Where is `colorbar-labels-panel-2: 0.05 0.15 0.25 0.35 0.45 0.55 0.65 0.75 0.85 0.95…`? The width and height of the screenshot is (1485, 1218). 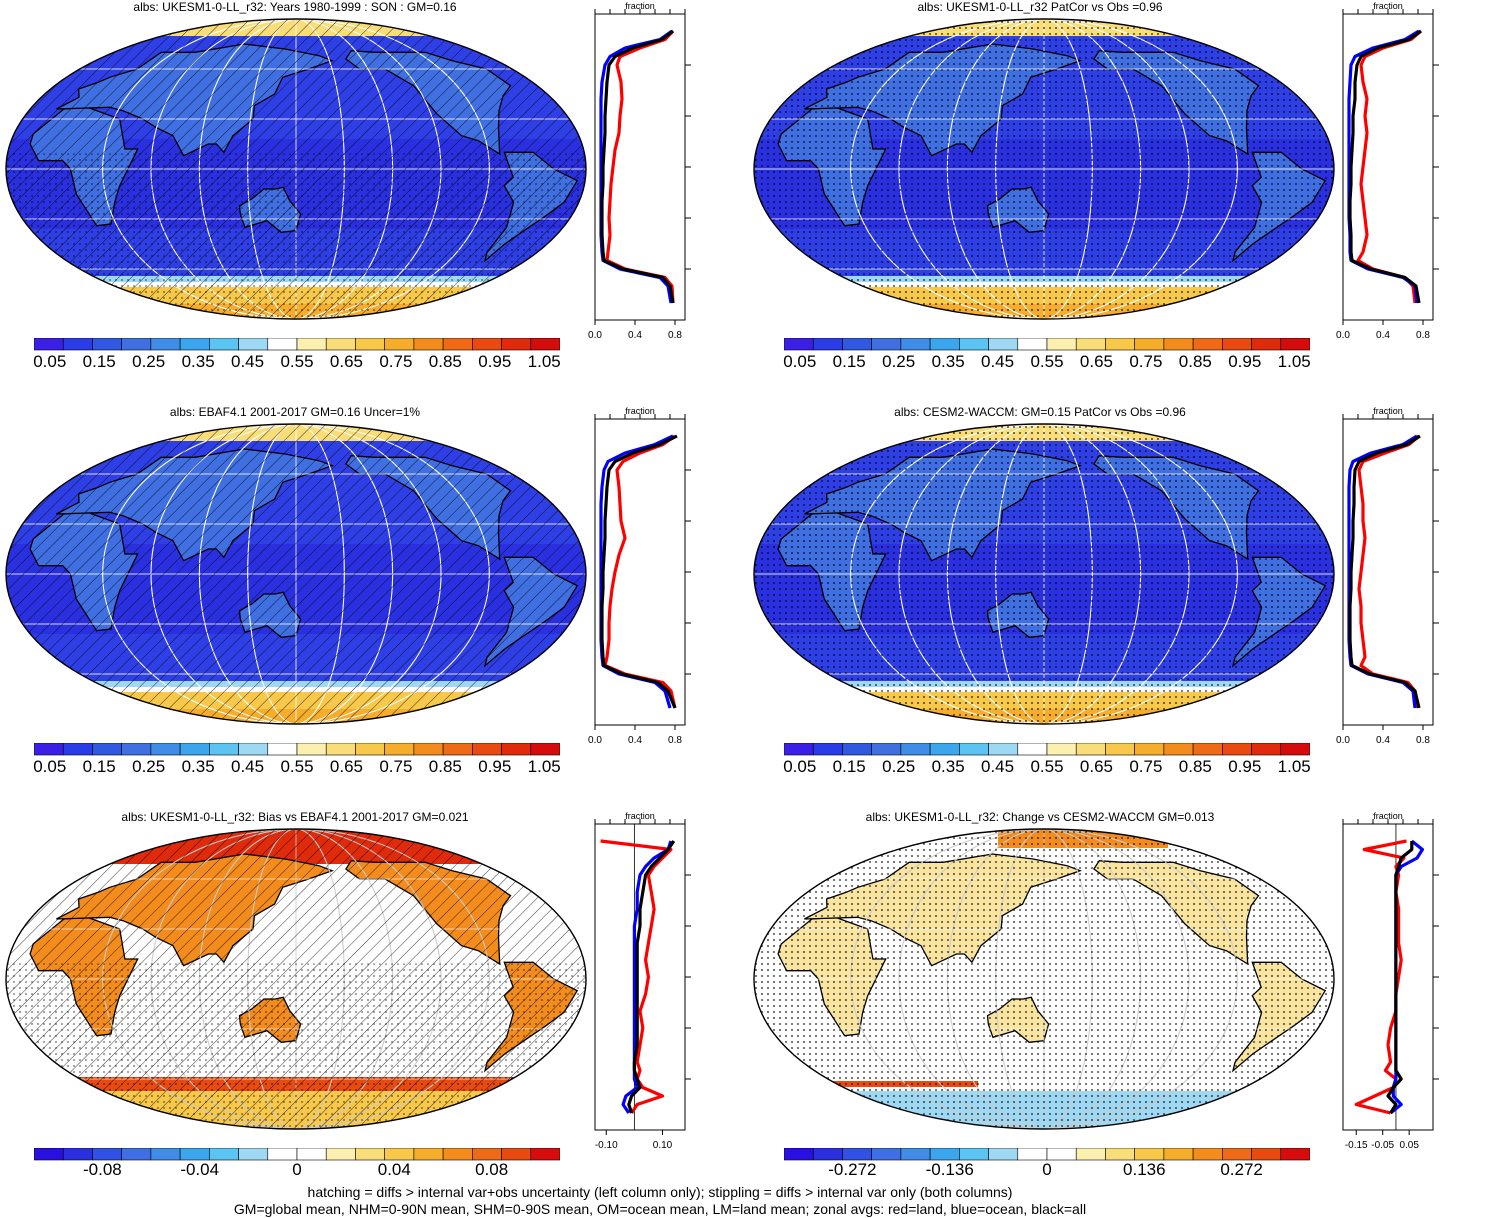 colorbar-labels-panel-2: 0.05 0.15 0.25 0.35 0.45 0.55 0.65 0.75 0.85 0.95… is located at coordinates (1047, 362).